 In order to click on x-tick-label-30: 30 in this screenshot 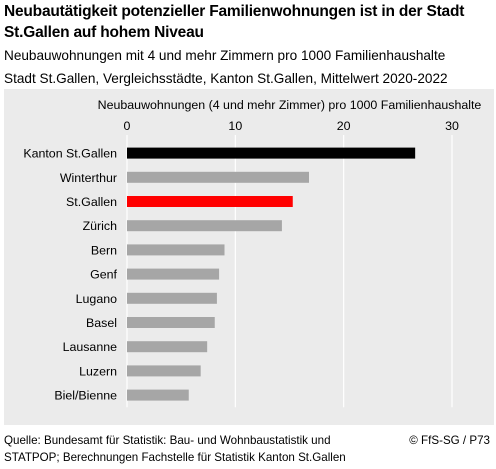, I will do `click(452, 126)`.